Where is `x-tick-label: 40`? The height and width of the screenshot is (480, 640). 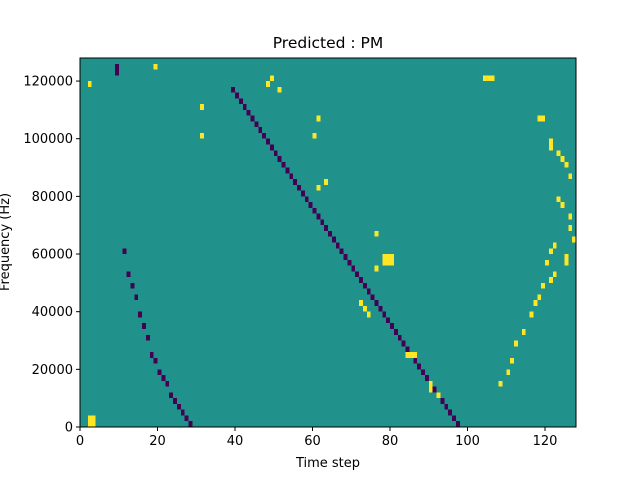 x-tick-label: 40 is located at coordinates (235, 441).